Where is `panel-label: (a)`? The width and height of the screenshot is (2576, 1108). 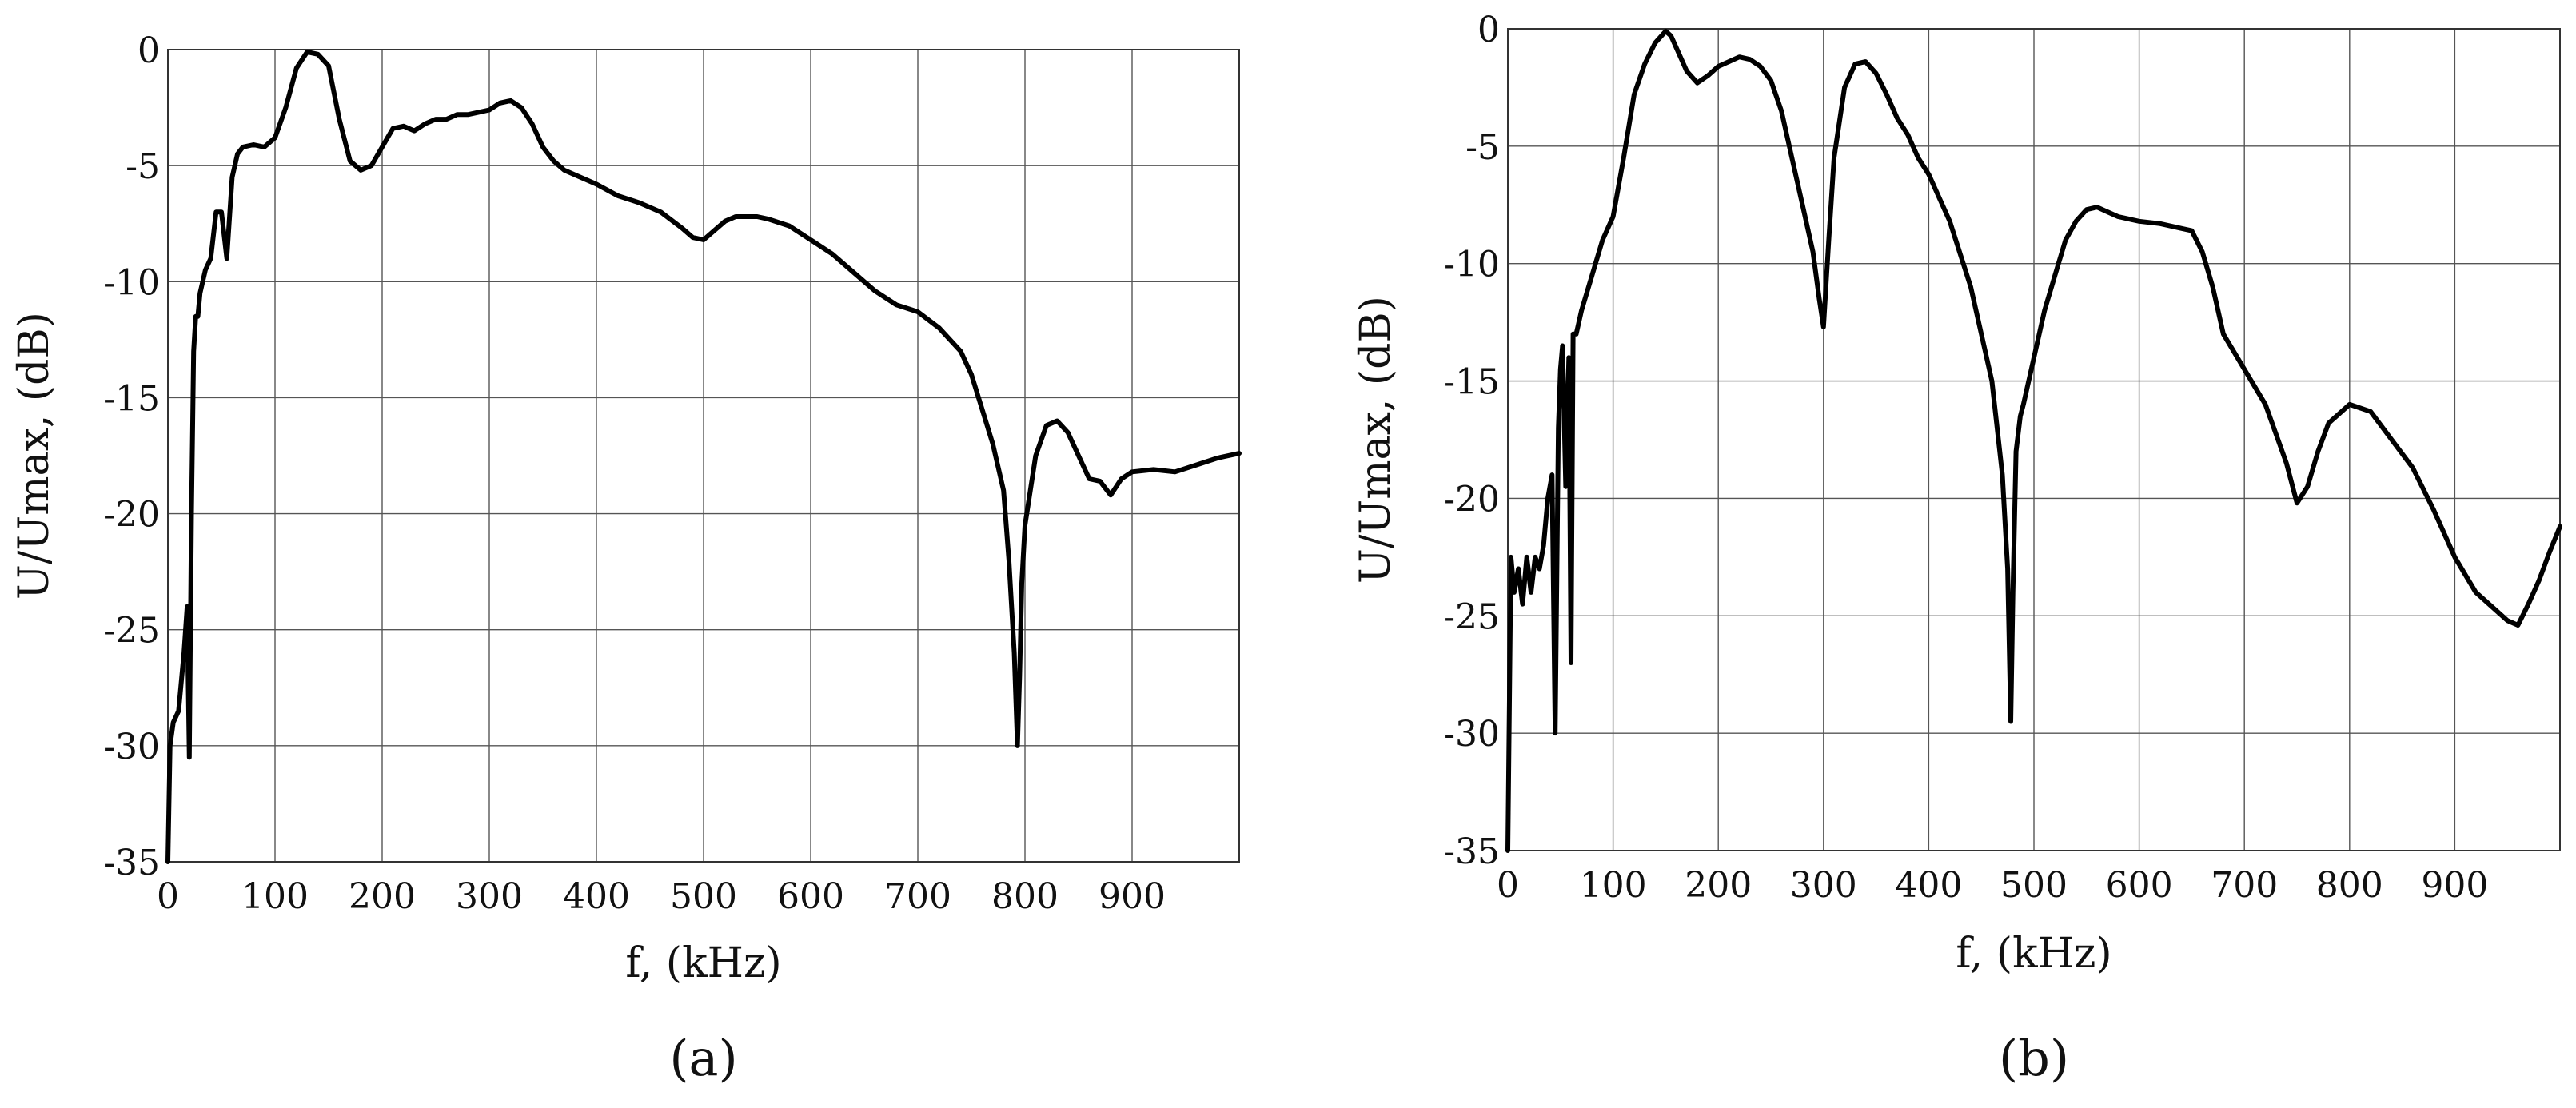 panel-label: (a) is located at coordinates (703, 1058).